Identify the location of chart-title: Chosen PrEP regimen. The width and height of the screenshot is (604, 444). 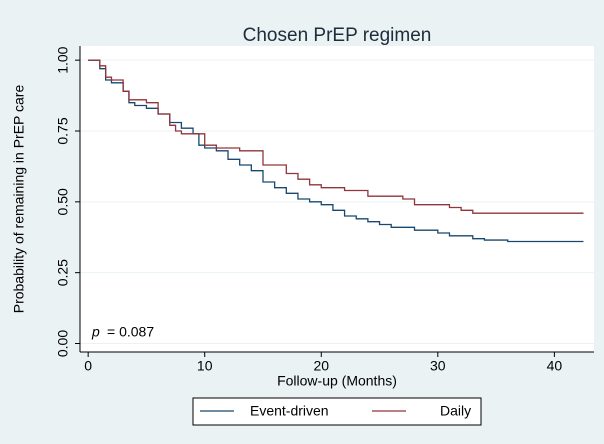
(337, 35).